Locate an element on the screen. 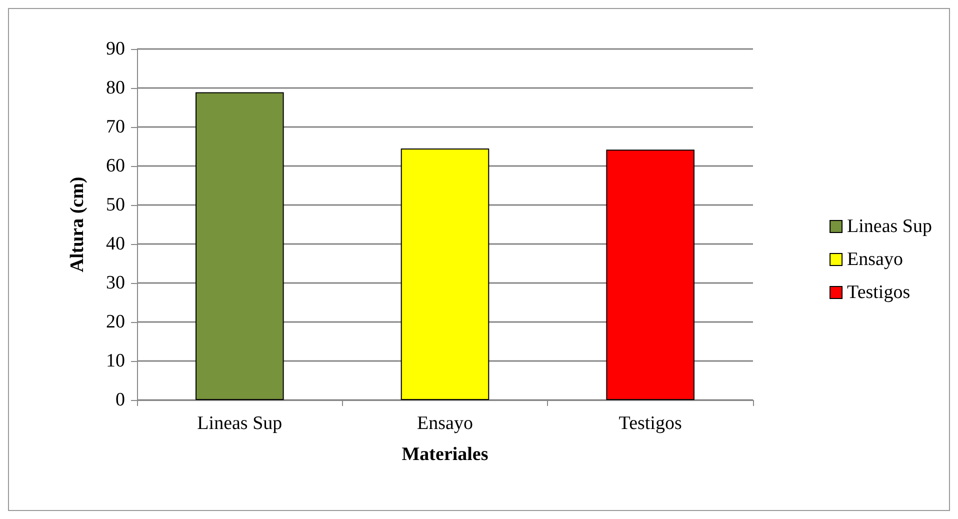 This screenshot has width=958, height=519. legend-label: Lineas Sup is located at coordinates (889, 226).